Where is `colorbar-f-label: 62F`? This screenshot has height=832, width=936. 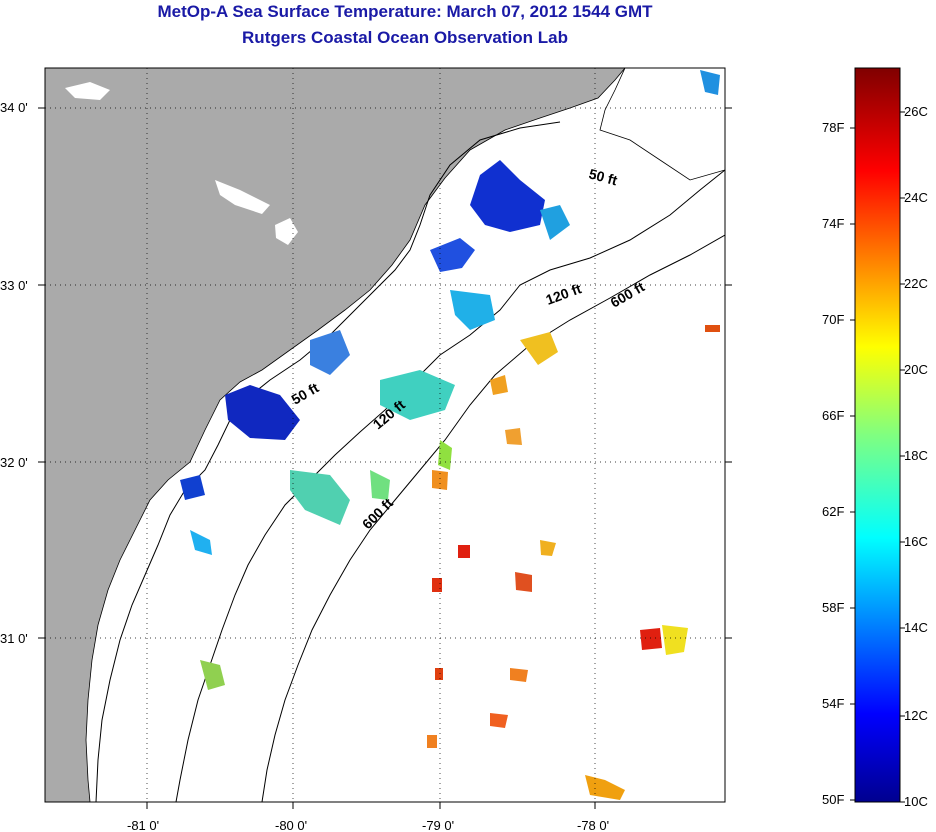 colorbar-f-label: 62F is located at coordinates (833, 511).